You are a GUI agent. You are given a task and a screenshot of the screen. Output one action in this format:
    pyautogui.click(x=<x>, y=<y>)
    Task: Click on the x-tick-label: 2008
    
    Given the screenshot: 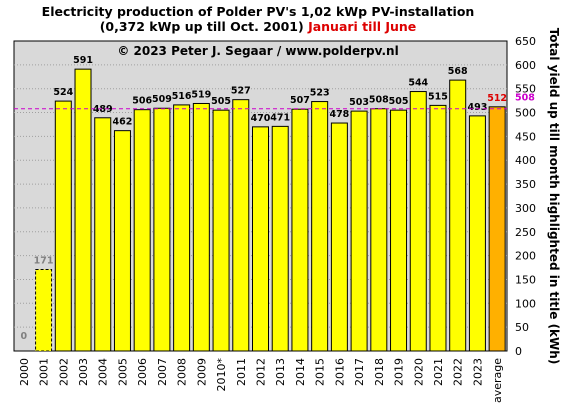 What is the action you would take?
    pyautogui.click(x=182, y=372)
    